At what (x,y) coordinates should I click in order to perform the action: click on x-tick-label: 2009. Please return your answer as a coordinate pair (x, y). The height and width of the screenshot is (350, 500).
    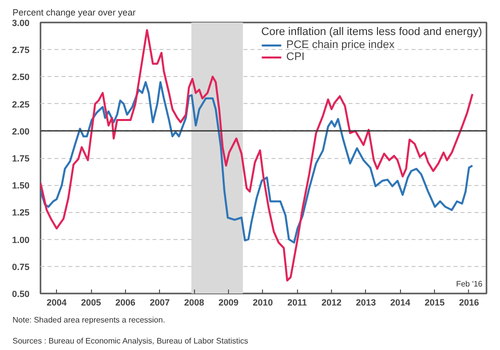
    Looking at the image, I should click on (228, 303).